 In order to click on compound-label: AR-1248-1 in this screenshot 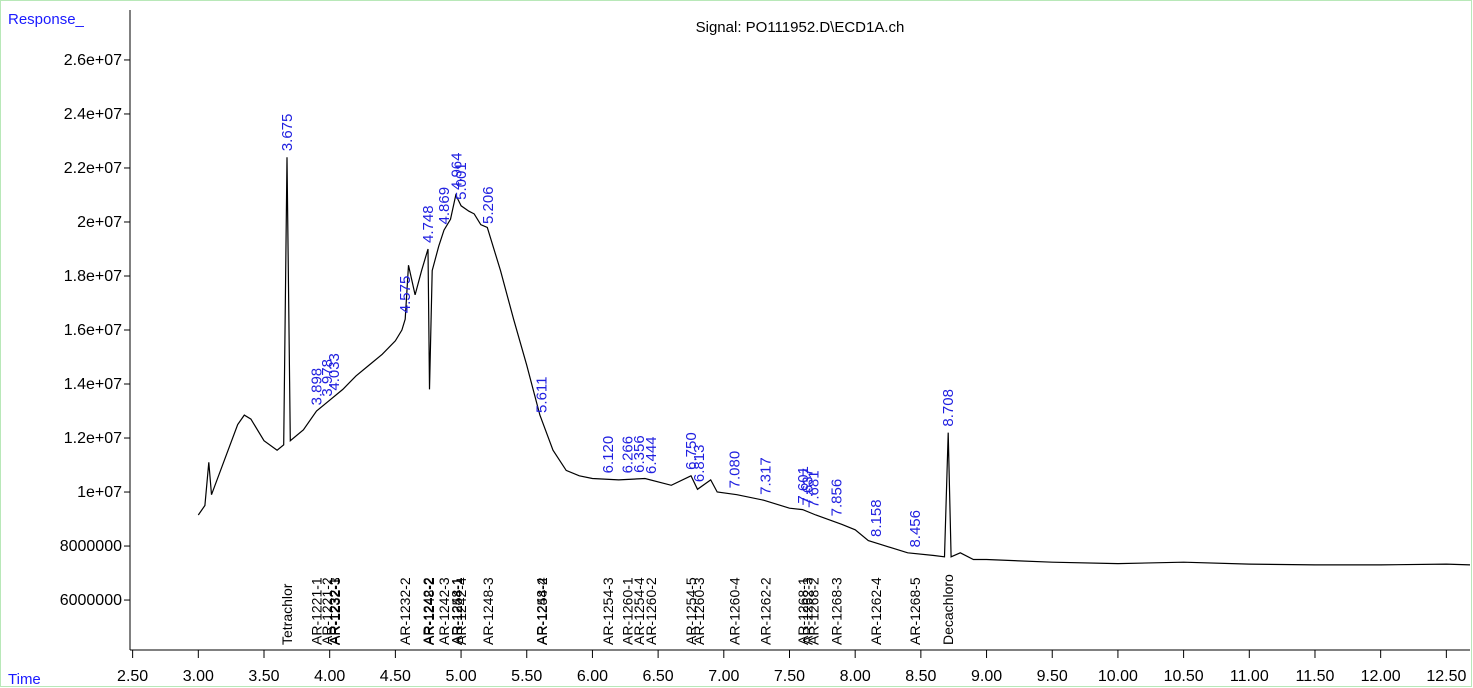, I will do `click(456, 611)`.